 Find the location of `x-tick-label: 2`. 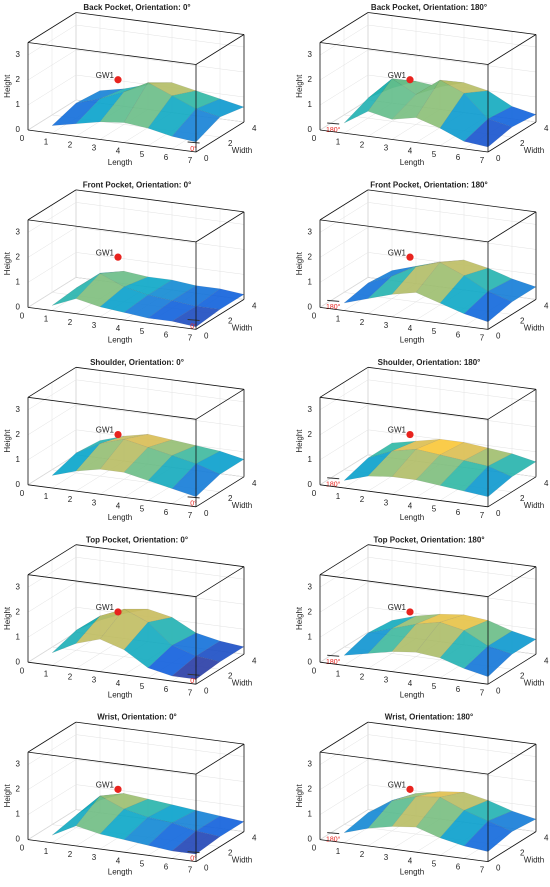

x-tick-label: 2 is located at coordinates (70, 854).